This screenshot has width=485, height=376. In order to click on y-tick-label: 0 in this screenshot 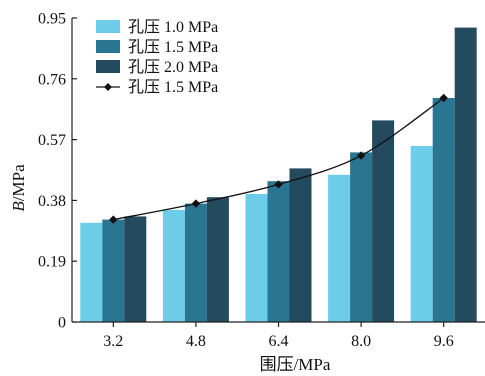, I will do `click(62, 323)`.